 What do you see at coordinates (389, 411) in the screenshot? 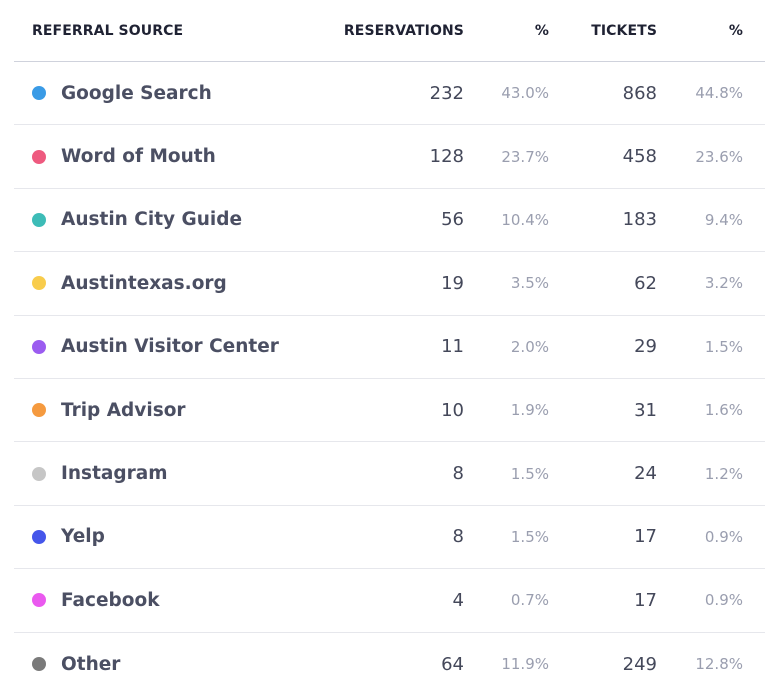
I see `table-row: Trip Advisor 10 1.9% 31 1.6%` at bounding box center [389, 411].